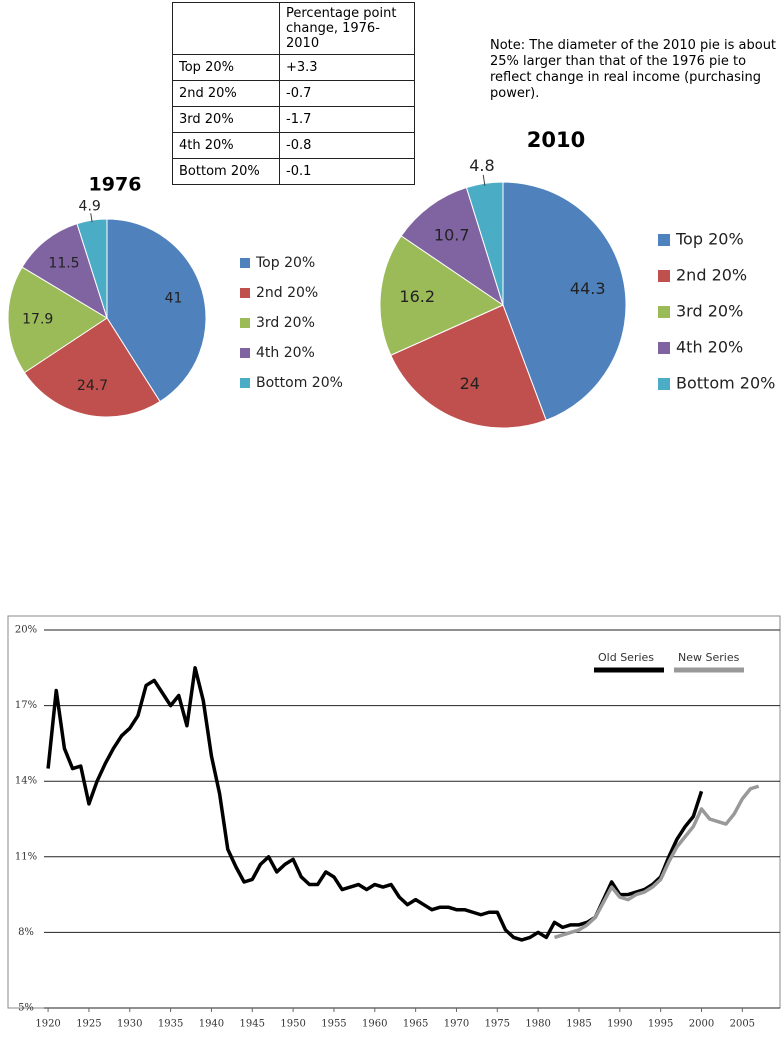  Describe the element at coordinates (481, 165) in the screenshot. I see `data-label: 4.8` at that location.